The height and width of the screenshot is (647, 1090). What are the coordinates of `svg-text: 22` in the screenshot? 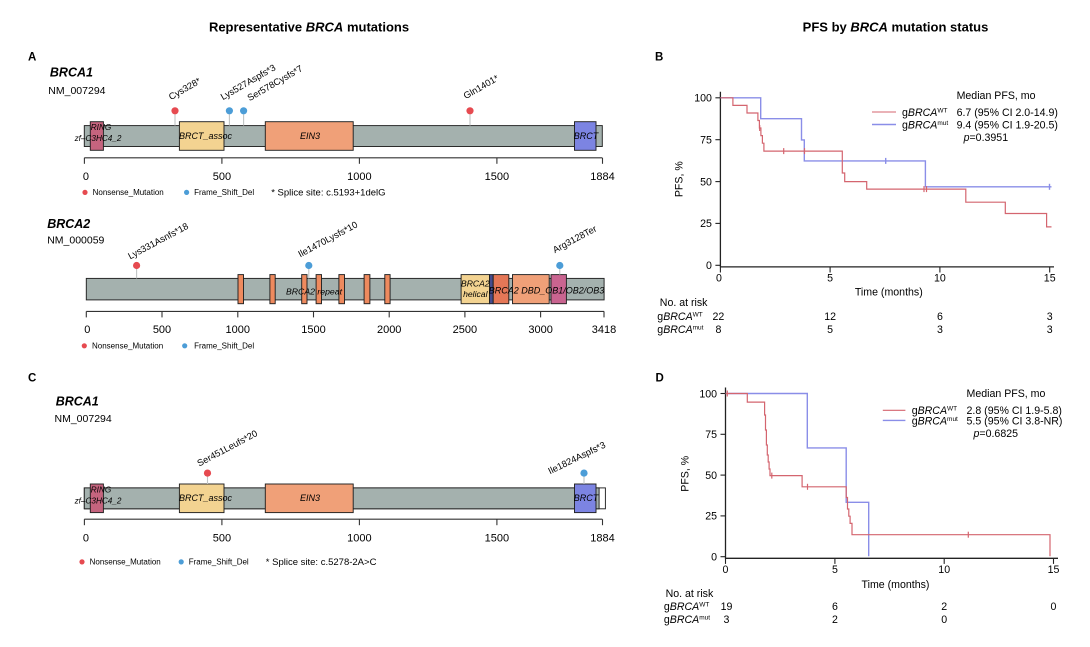 It's located at (719, 317).